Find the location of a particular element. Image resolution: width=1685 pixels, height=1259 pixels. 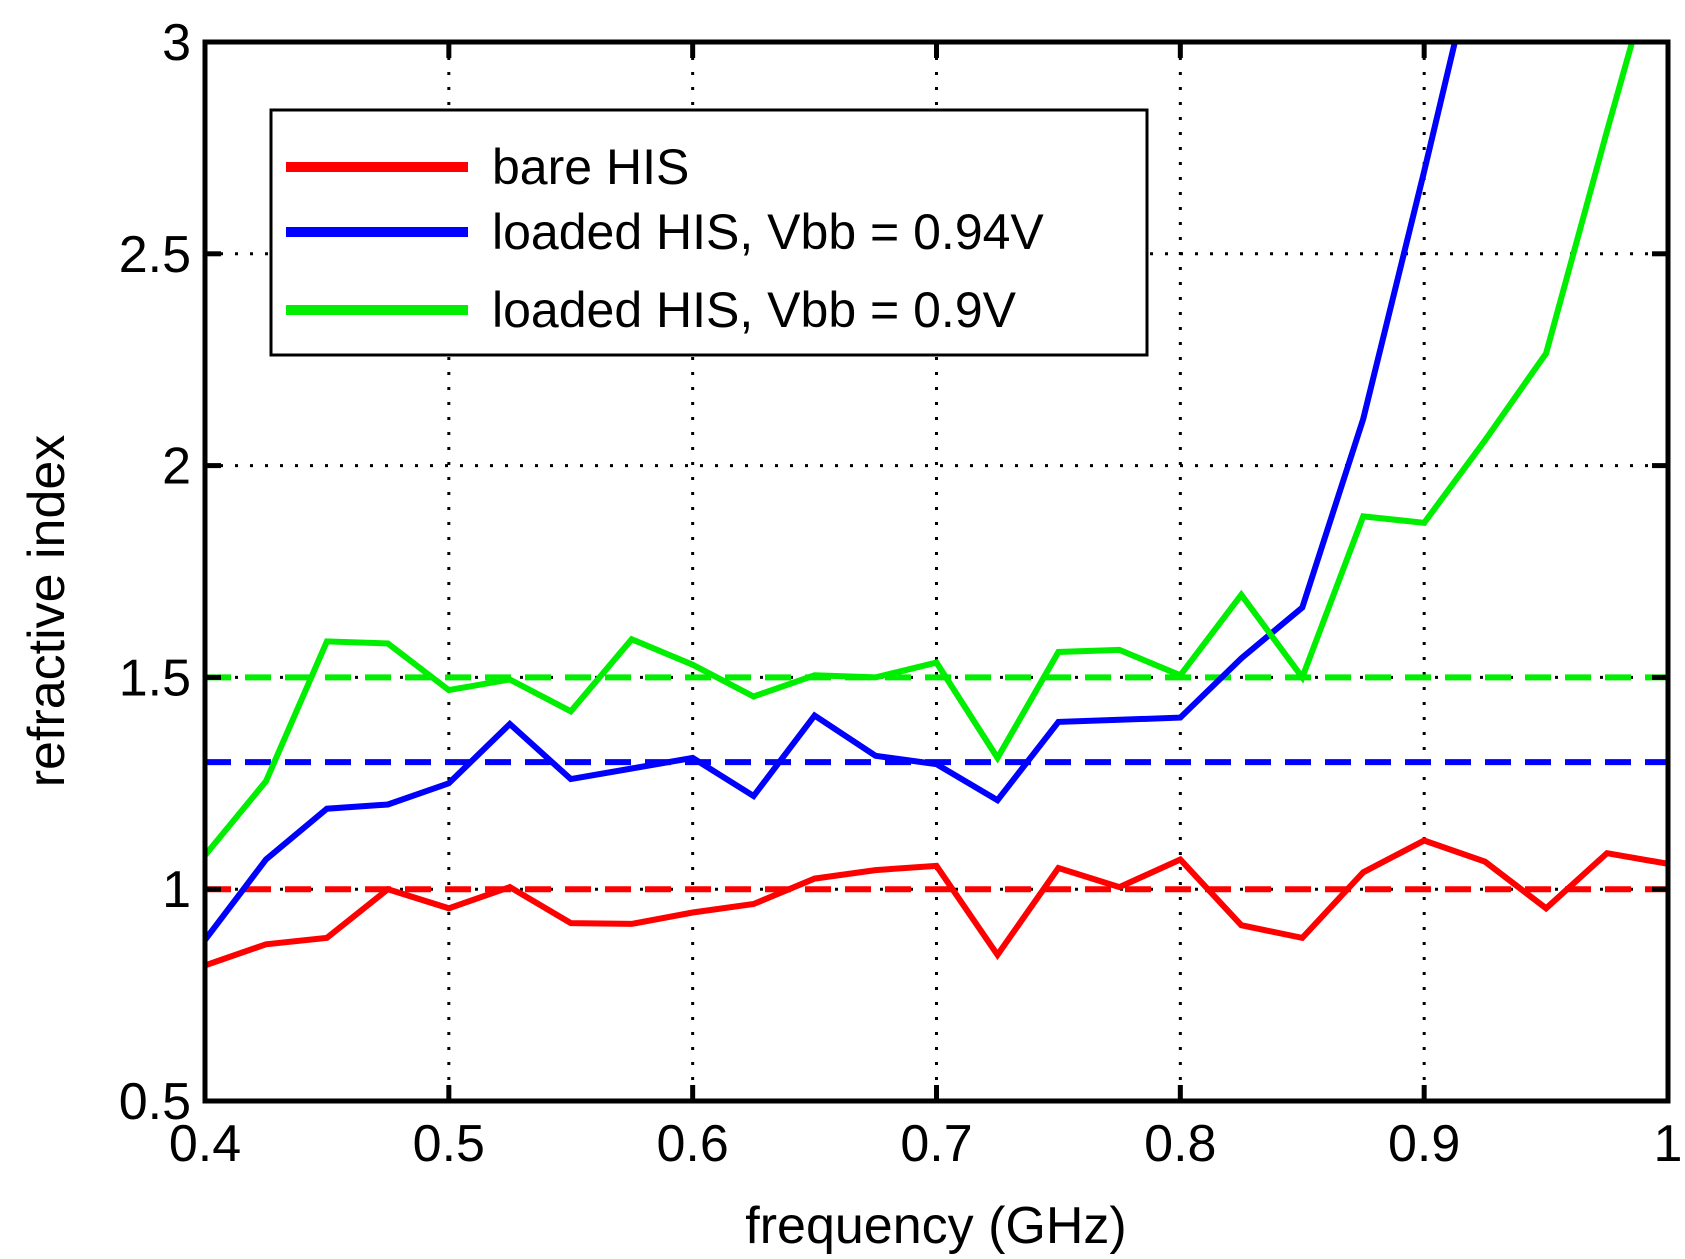

legend-label-1: loaded HIS, Vbb = 0.94V is located at coordinates (768, 232).